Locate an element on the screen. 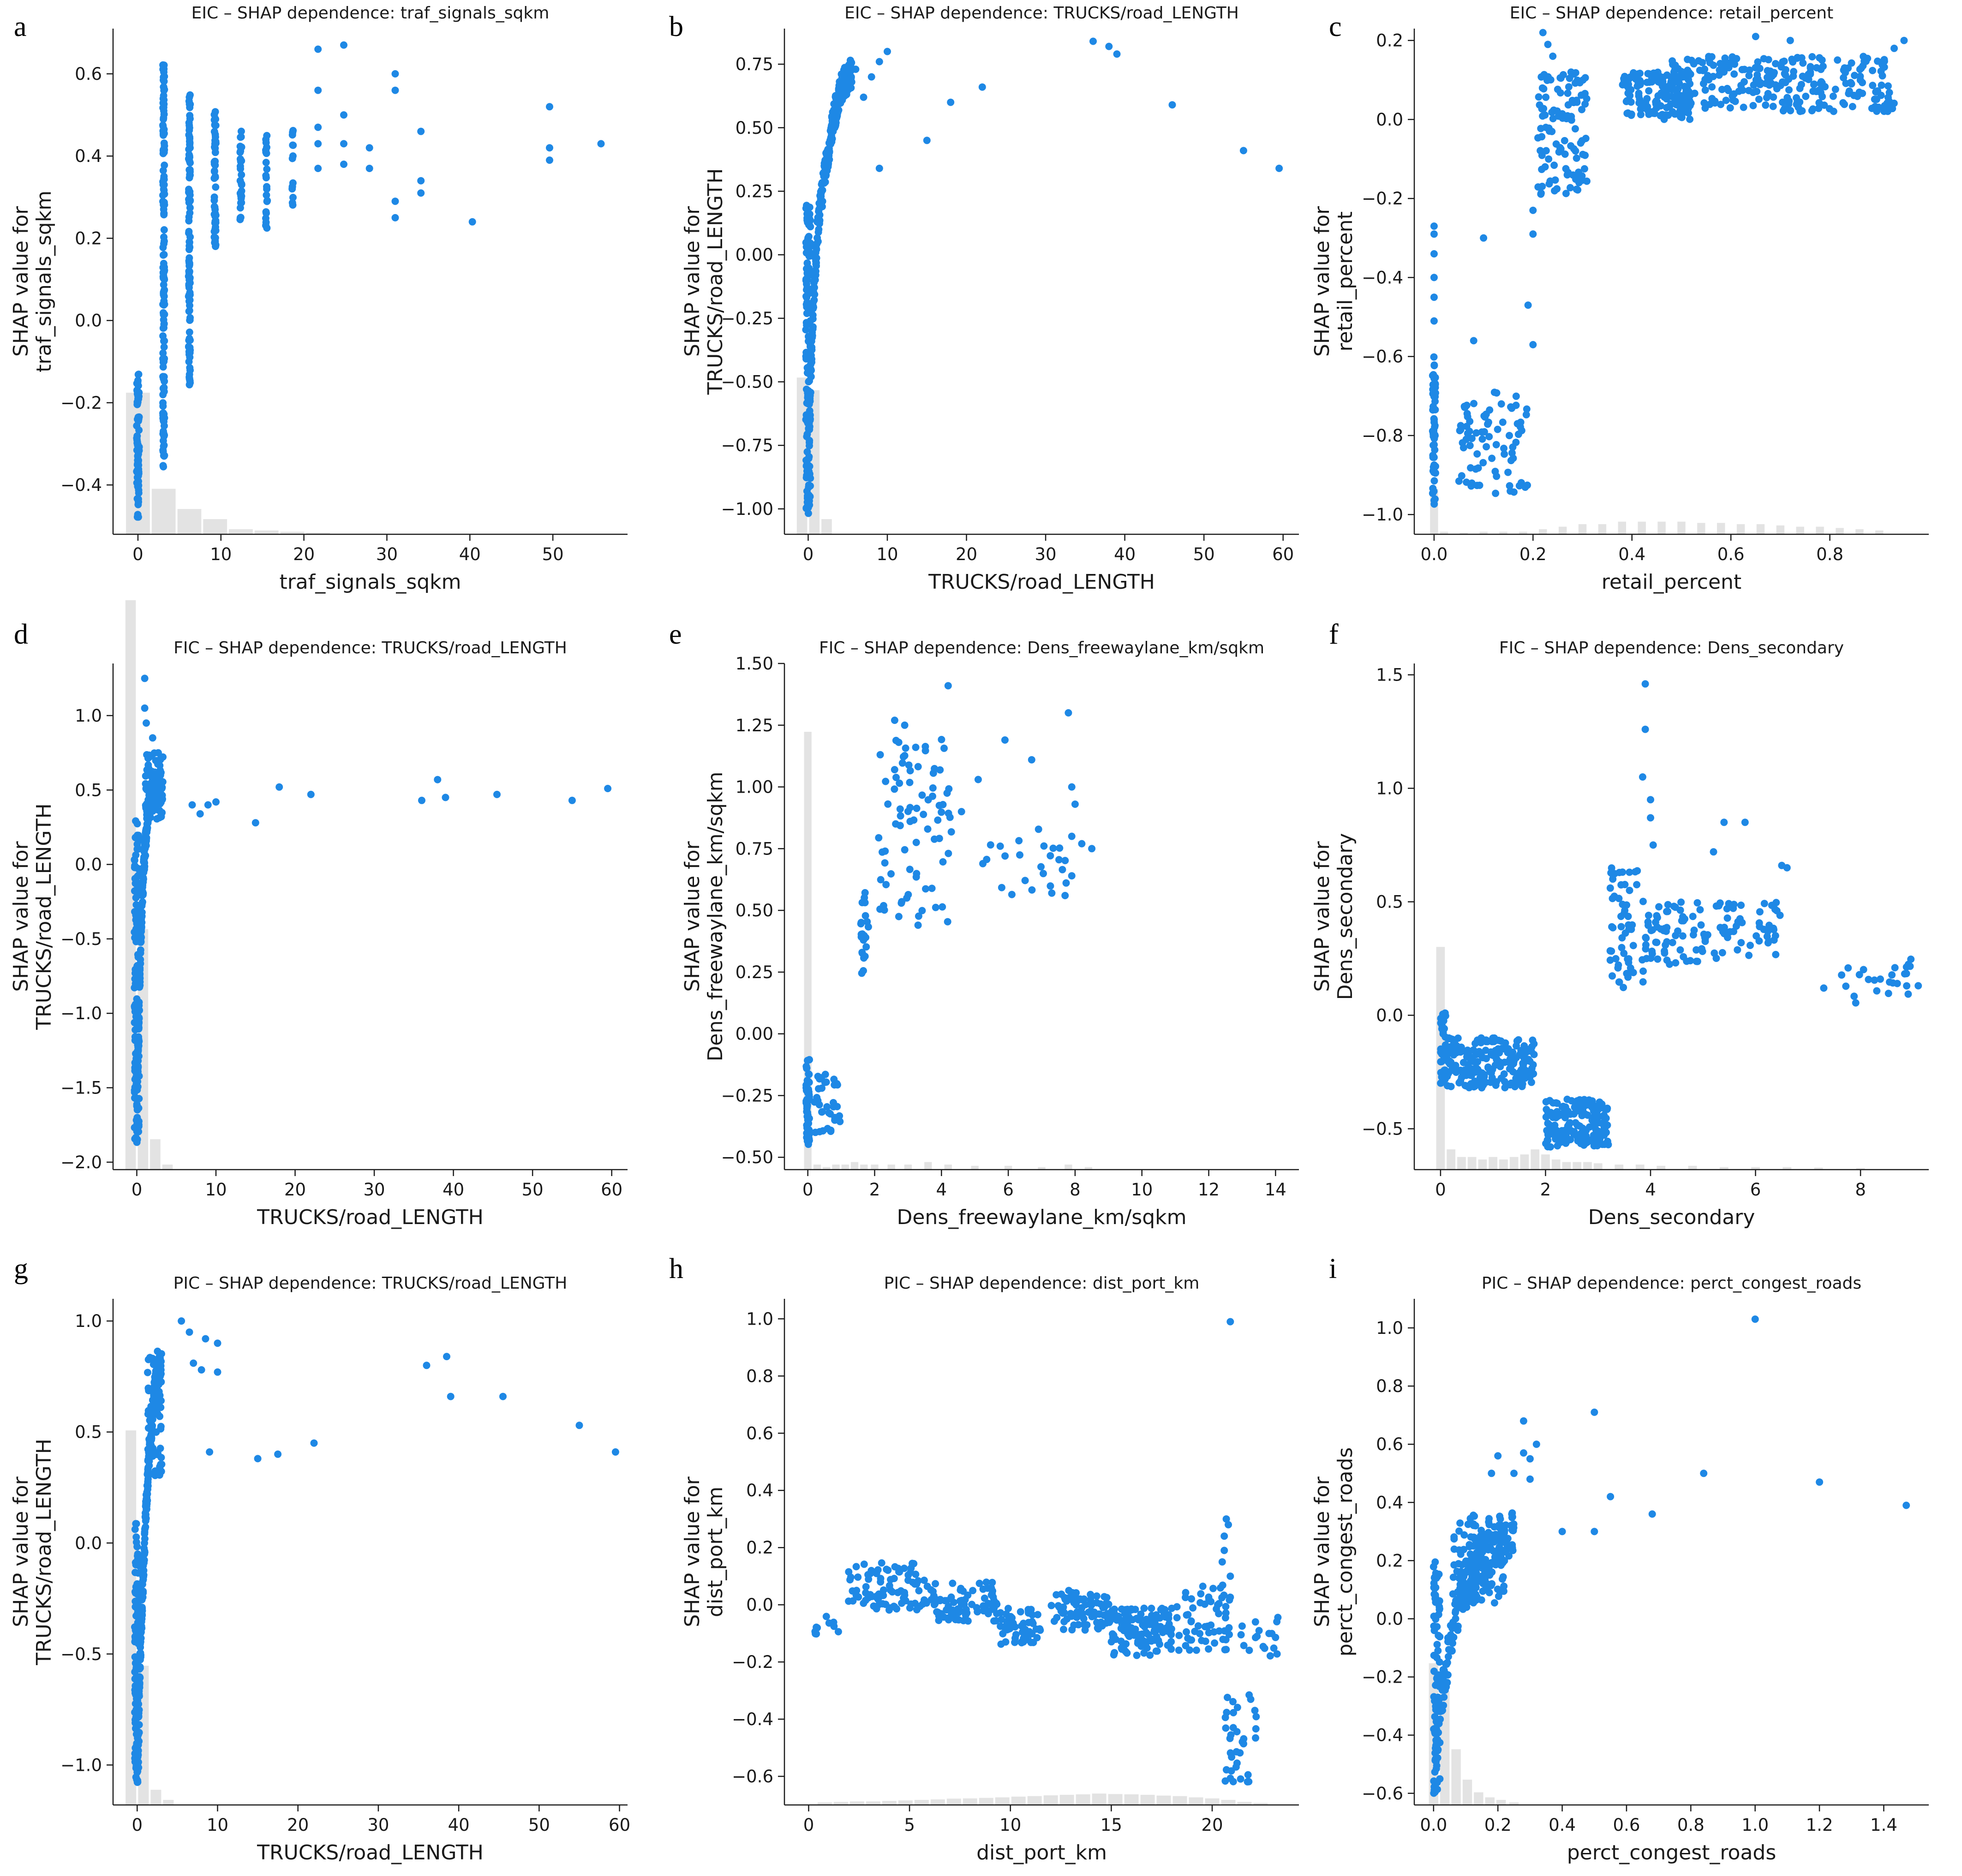 This screenshot has width=1962, height=1876. y-tick-label: 0.5 is located at coordinates (1389, 902).